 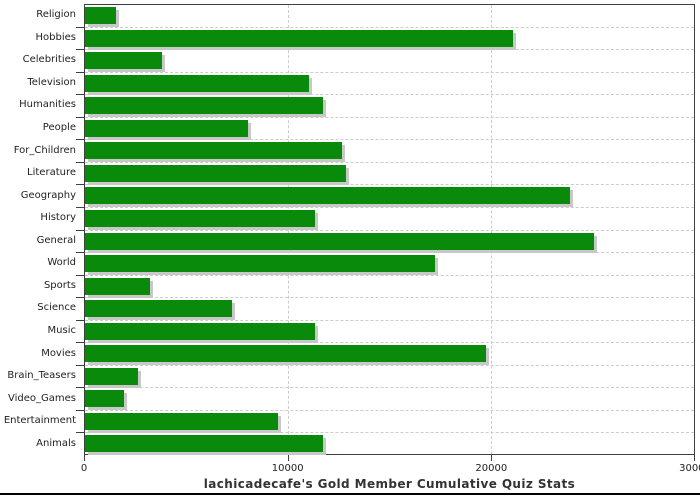 I want to click on bar-literature, so click(x=215, y=173).